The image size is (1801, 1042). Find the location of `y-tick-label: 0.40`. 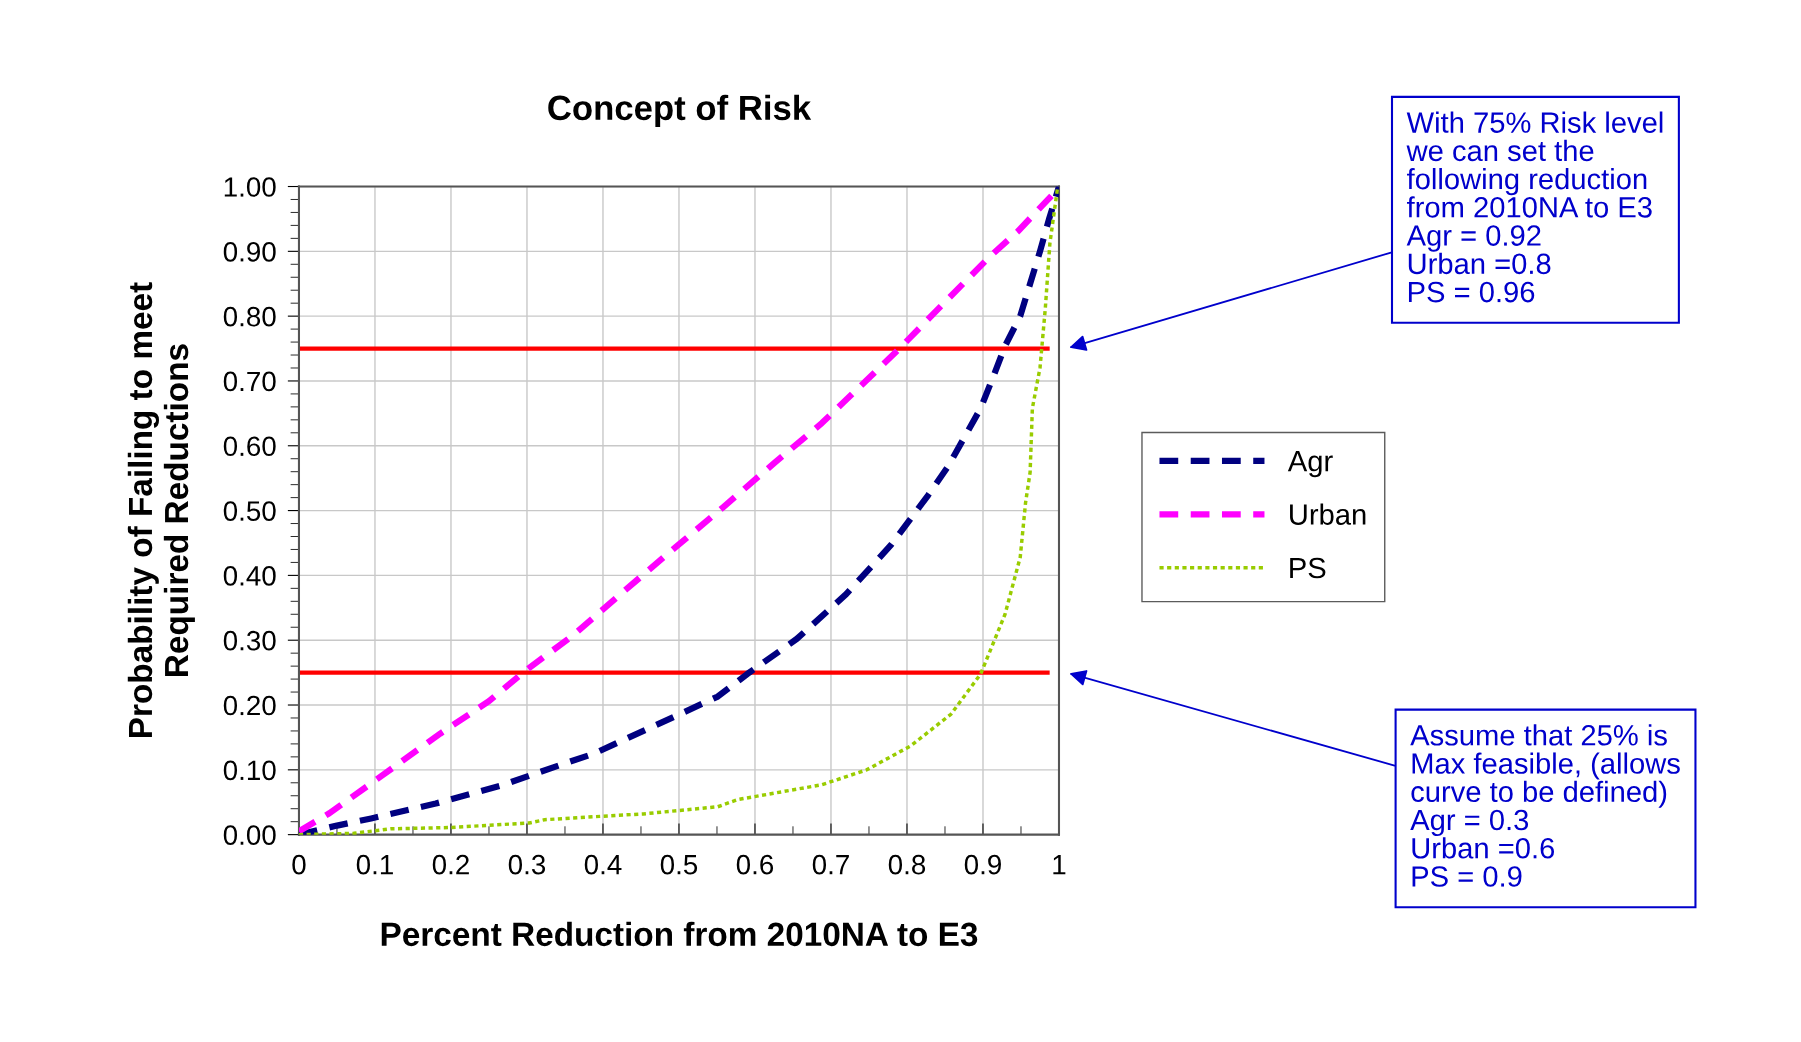

y-tick-label: 0.40 is located at coordinates (249, 576).